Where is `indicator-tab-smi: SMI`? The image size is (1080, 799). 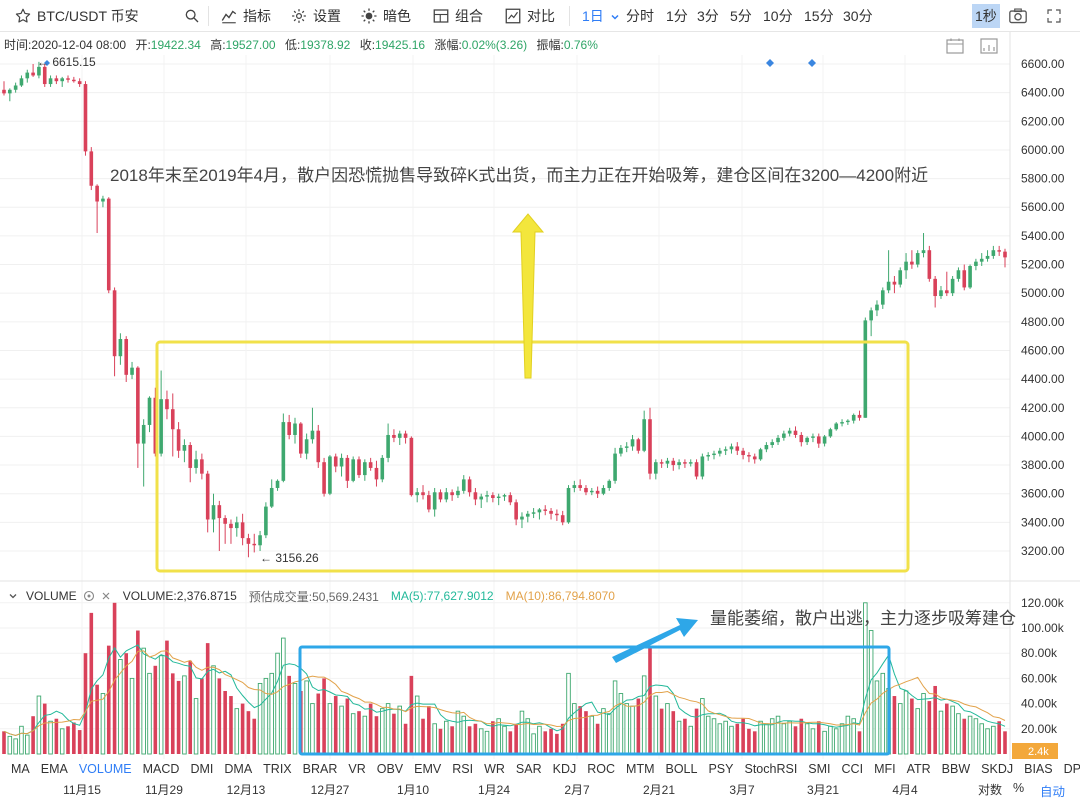 indicator-tab-smi: SMI is located at coordinates (819, 769).